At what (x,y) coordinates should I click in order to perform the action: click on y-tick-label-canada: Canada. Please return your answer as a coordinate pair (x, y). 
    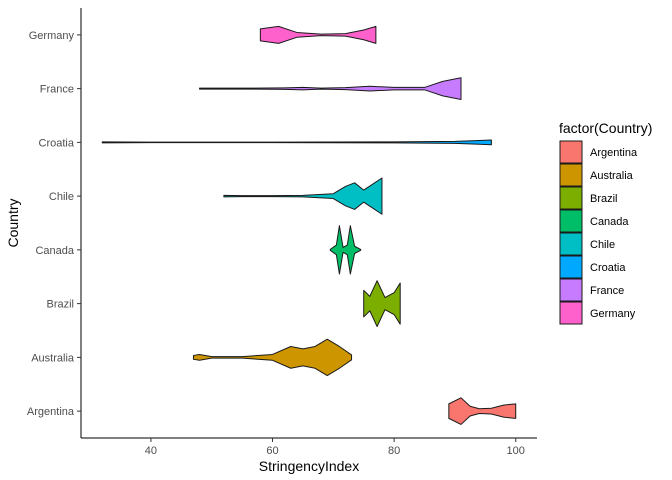
    Looking at the image, I should click on (54, 251).